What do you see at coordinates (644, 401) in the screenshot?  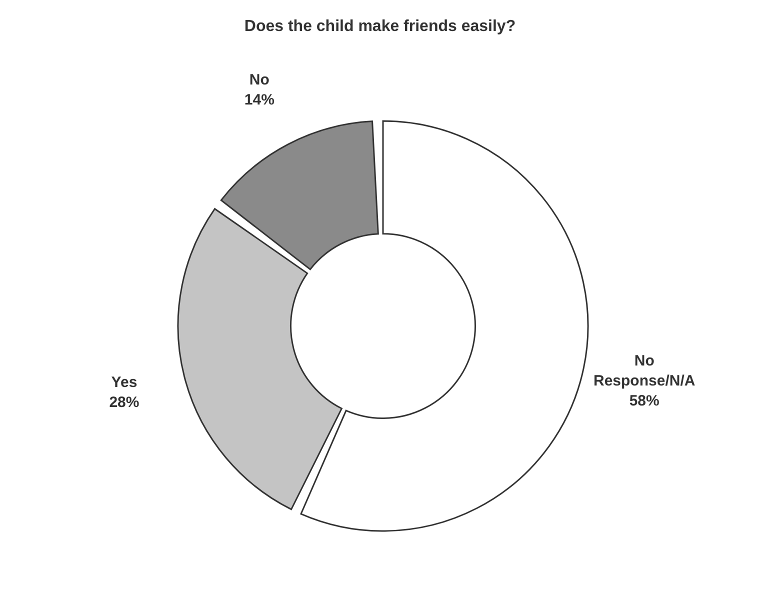 I see `data-label: 58%` at bounding box center [644, 401].